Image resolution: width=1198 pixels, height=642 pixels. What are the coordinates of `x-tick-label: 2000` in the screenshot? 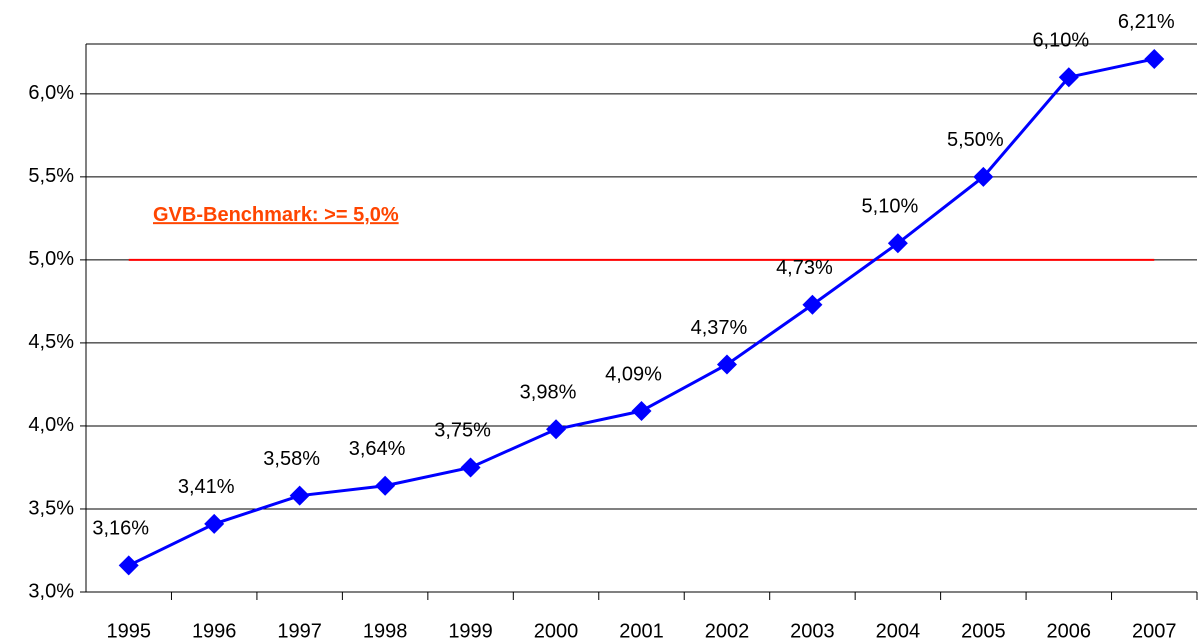 It's located at (556, 631).